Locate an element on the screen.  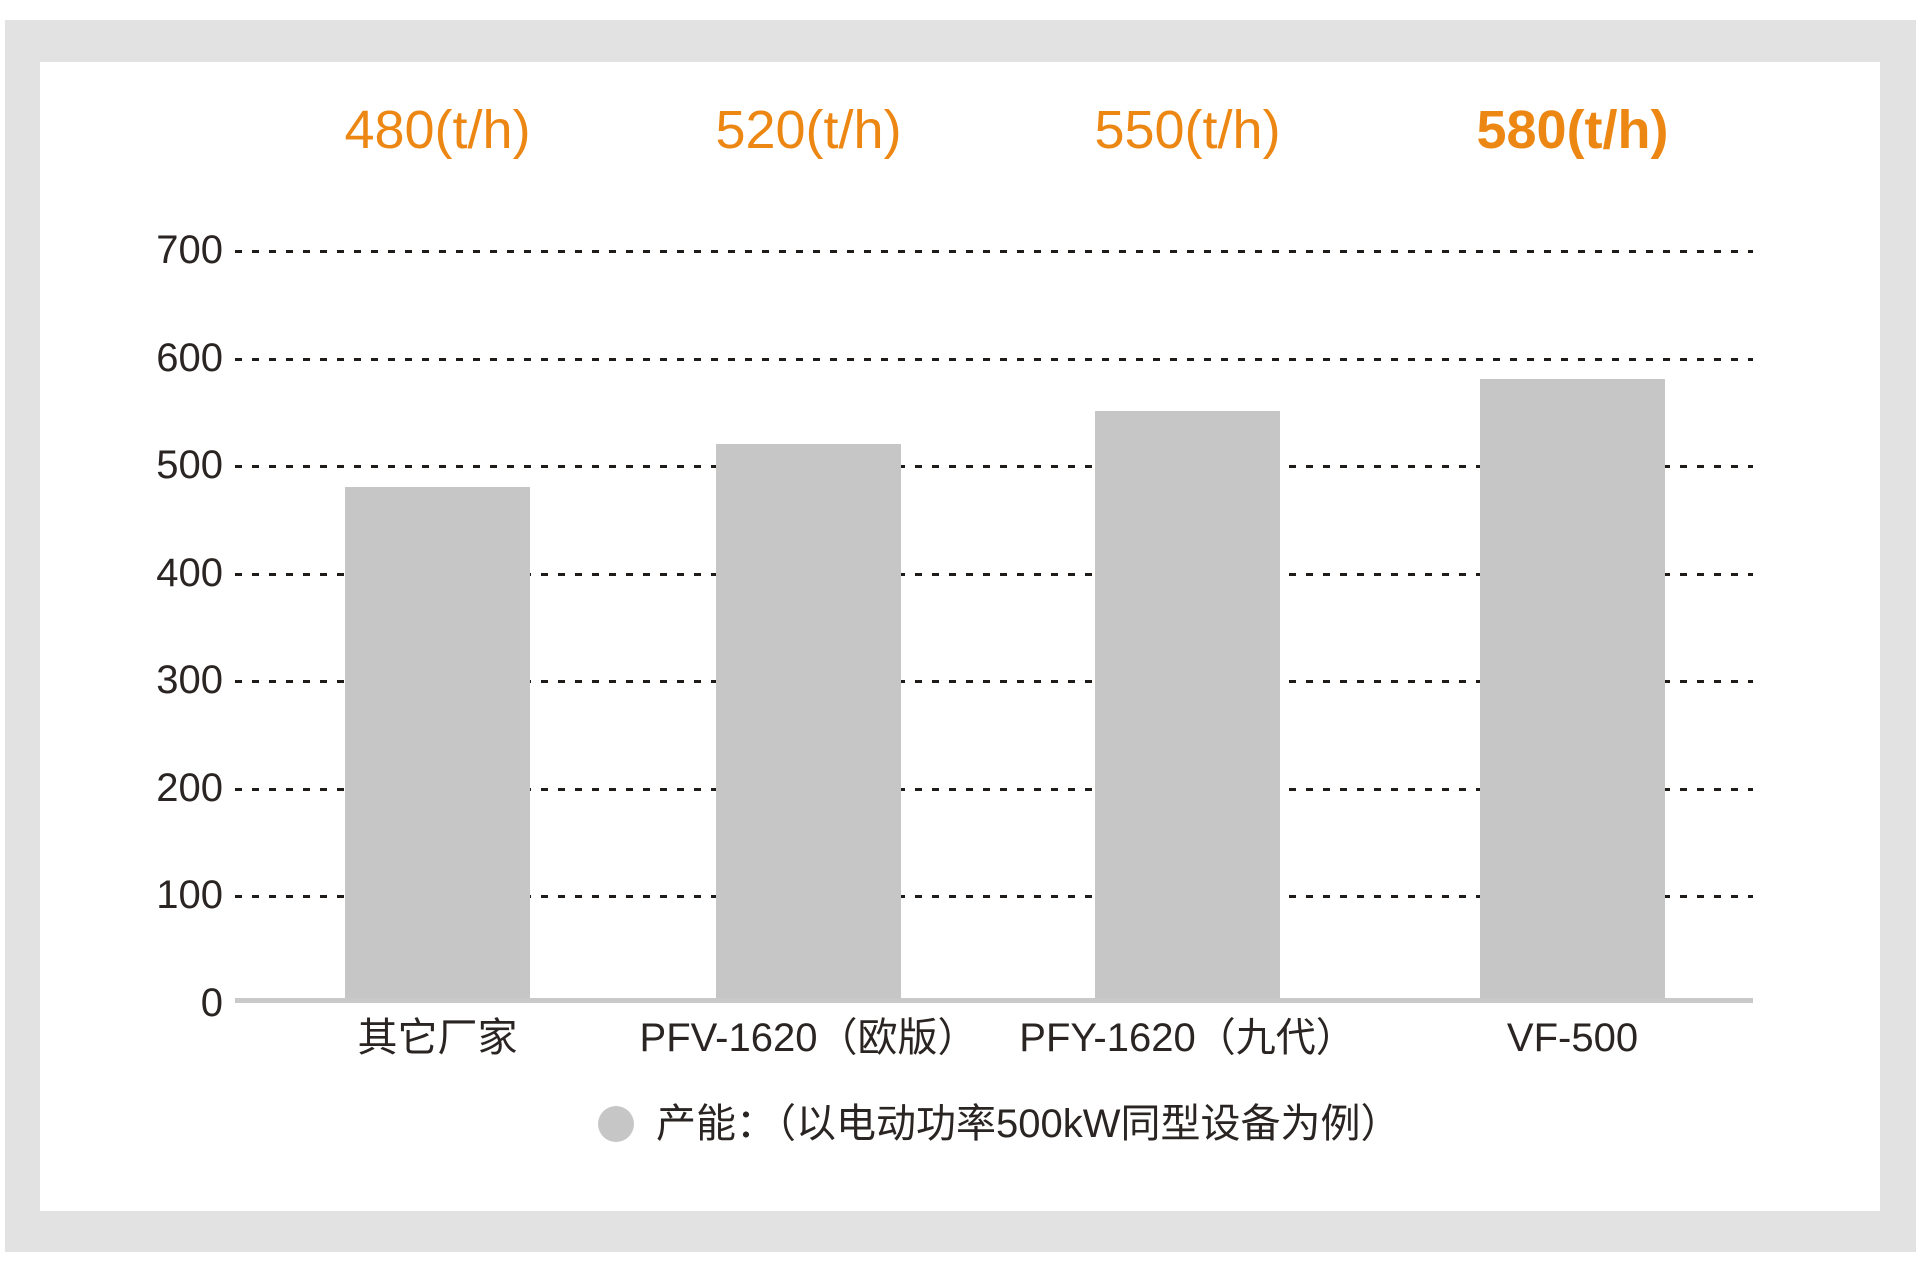
y-tick-label: 300 is located at coordinates (189, 680).